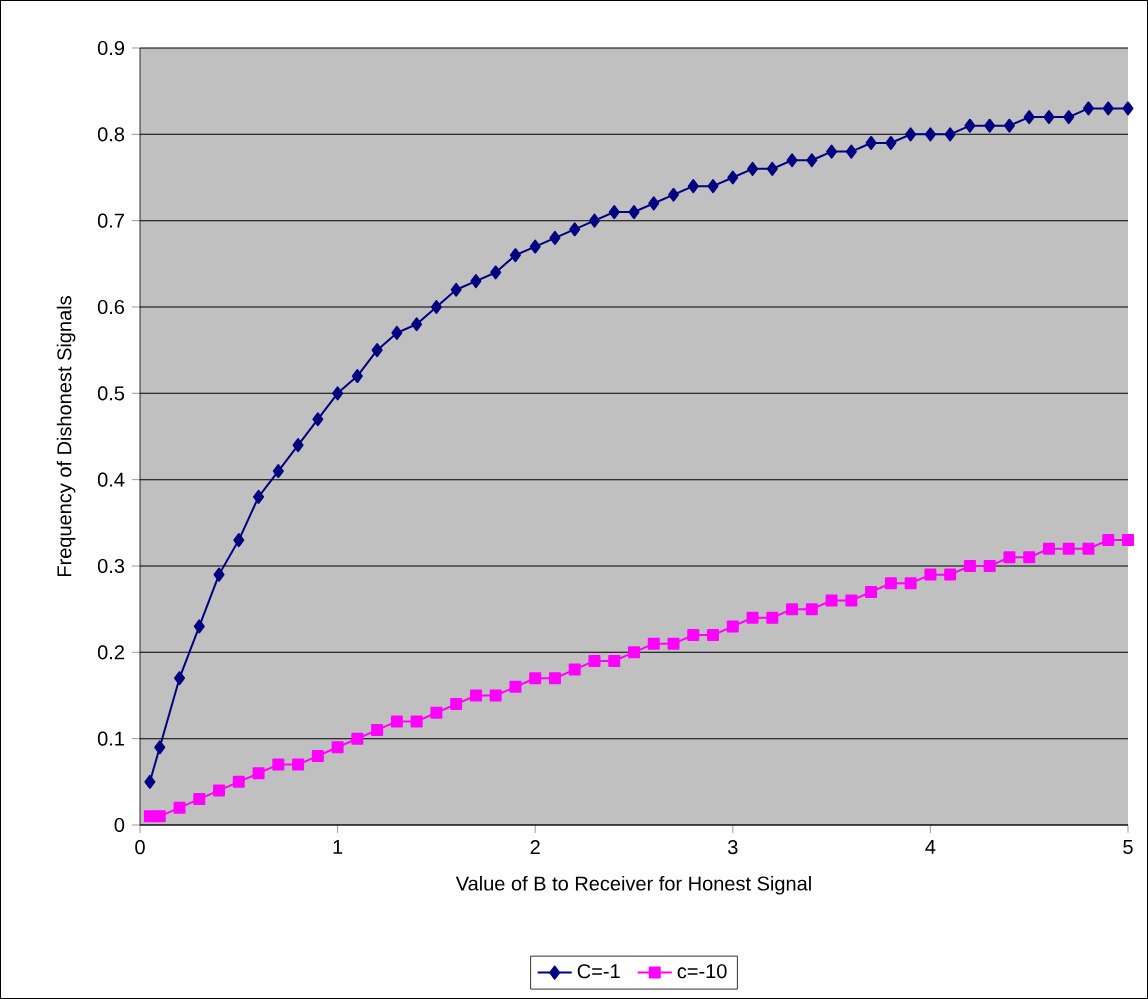  What do you see at coordinates (732, 847) in the screenshot?
I see `x-tick-label: 3` at bounding box center [732, 847].